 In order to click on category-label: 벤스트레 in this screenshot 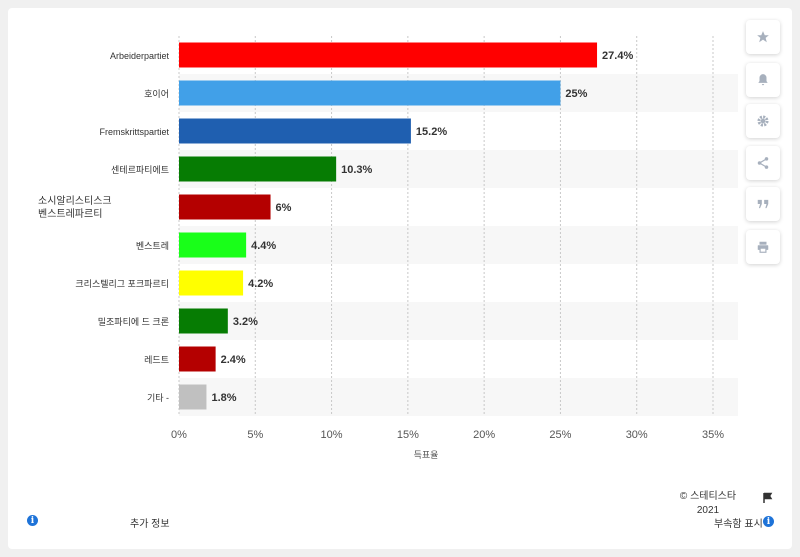, I will do `click(152, 246)`.